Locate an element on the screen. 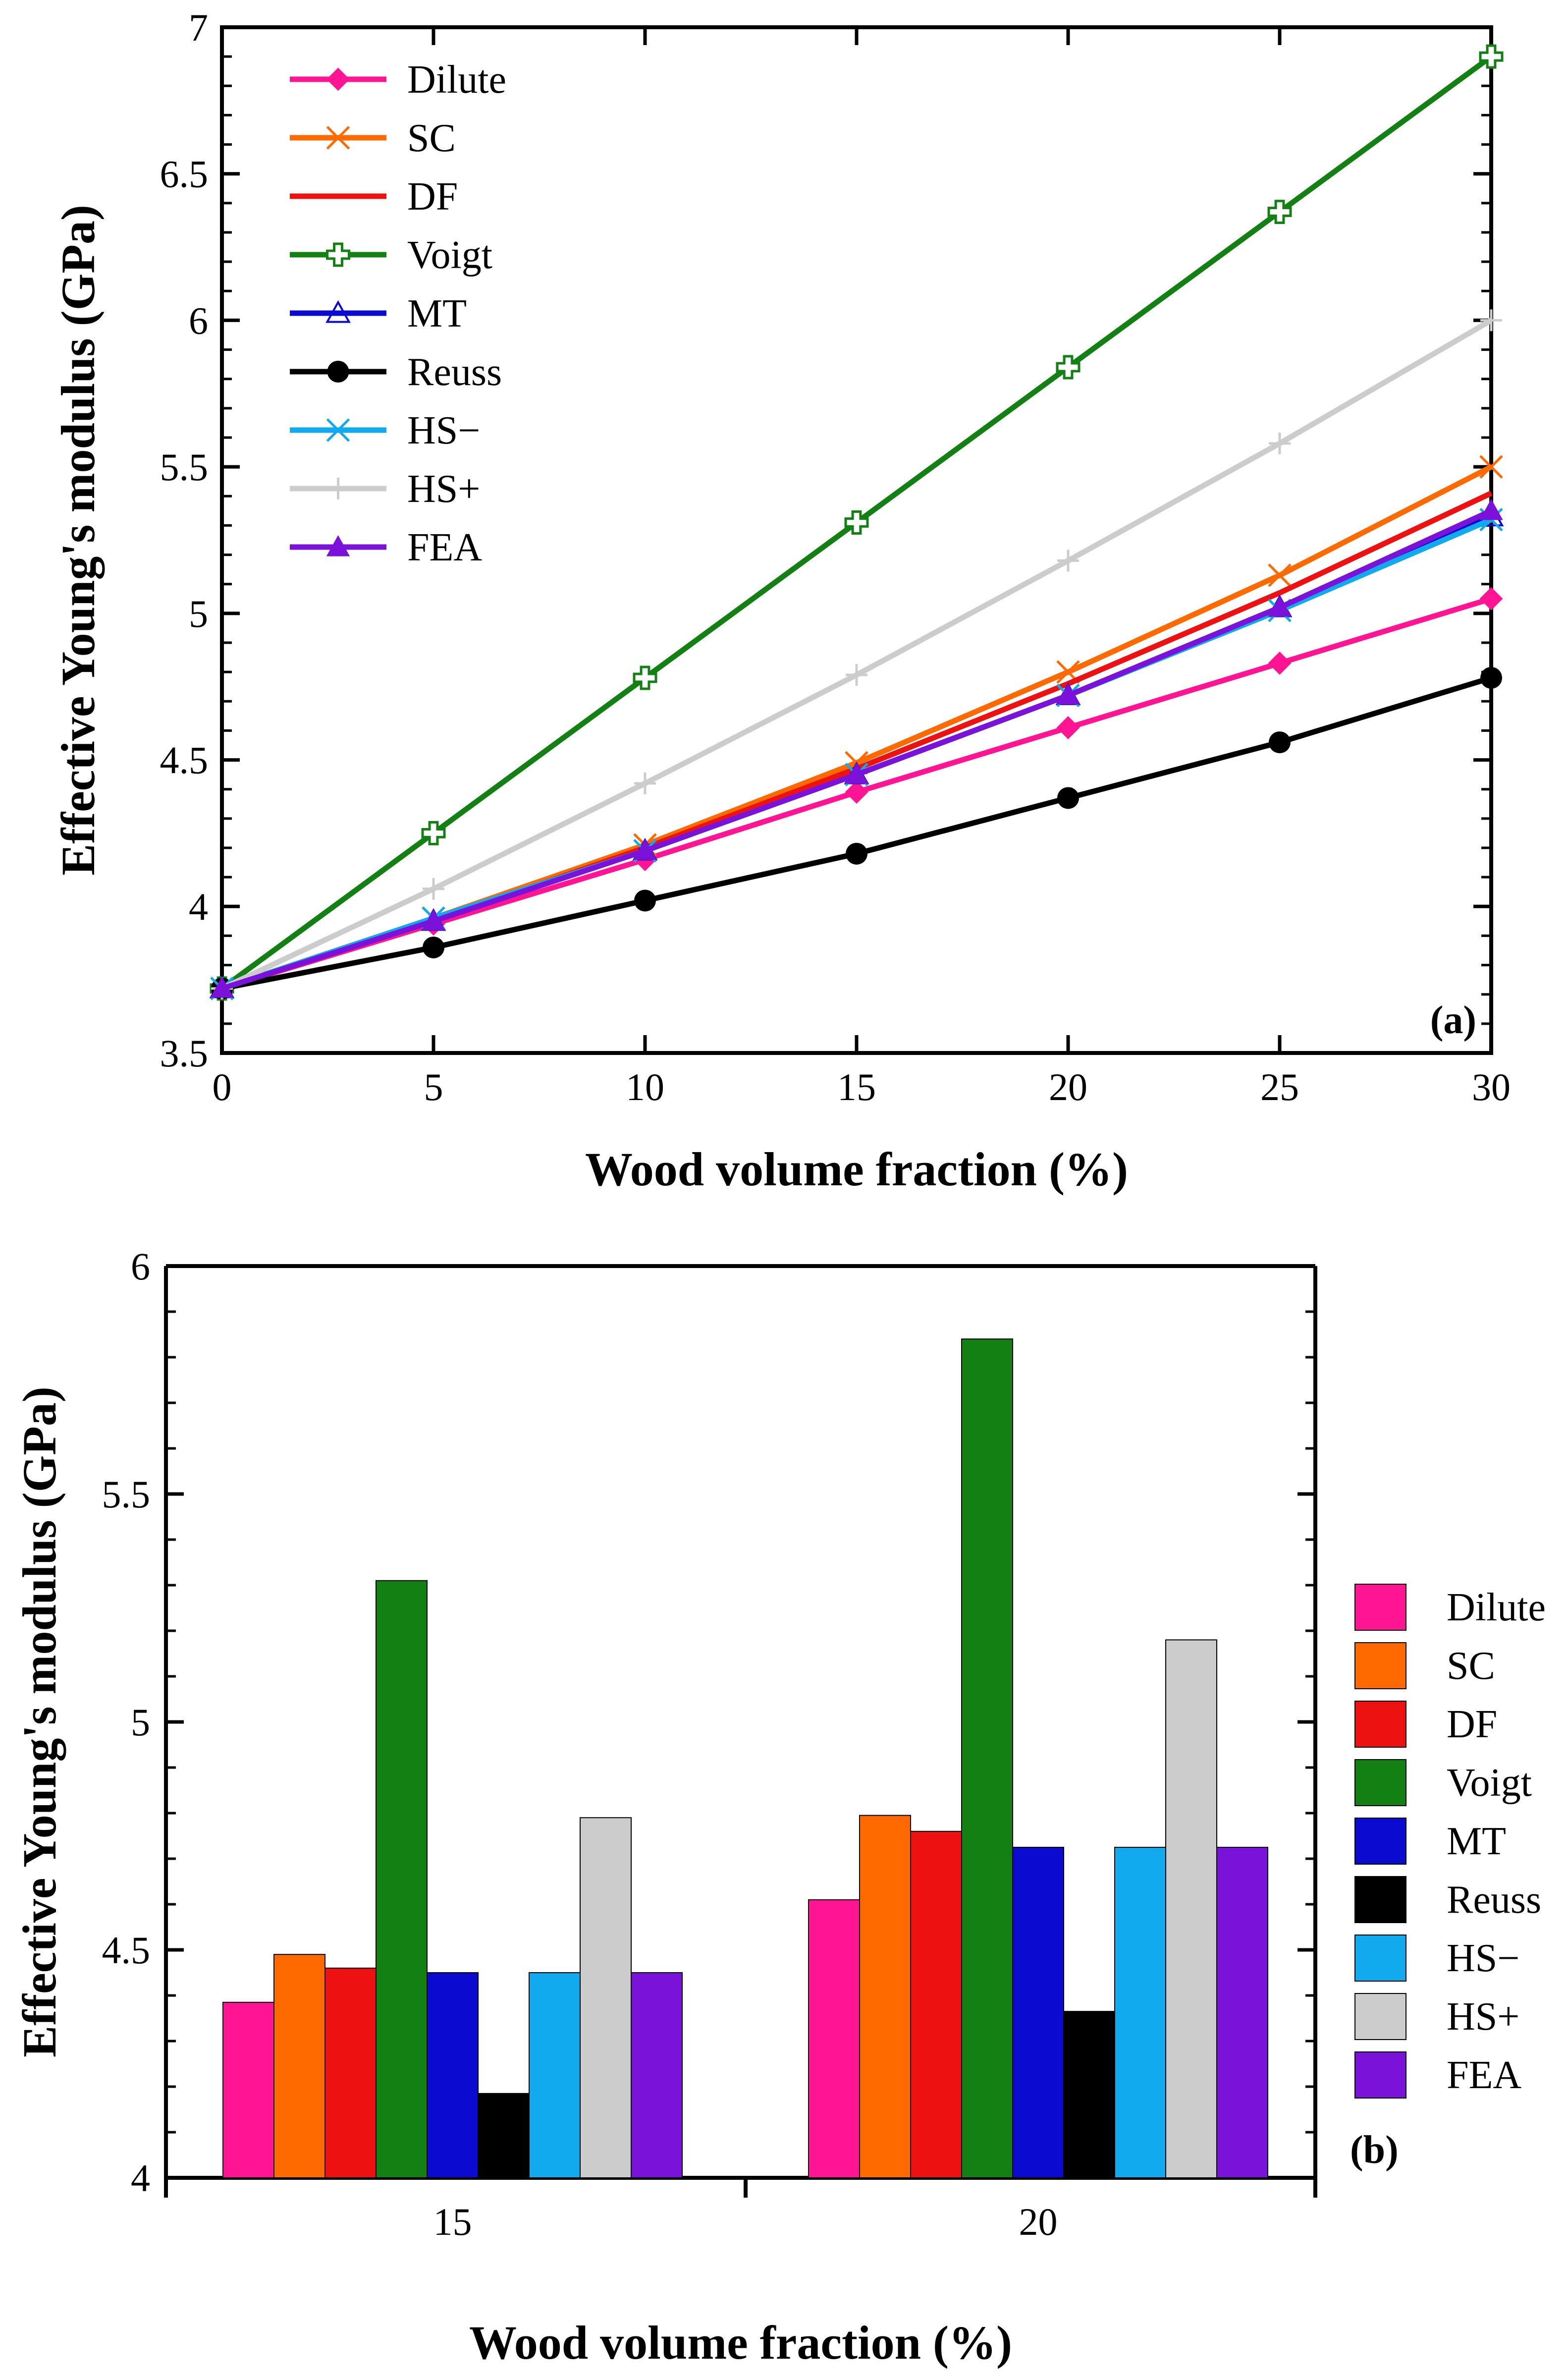 This screenshot has width=1568, height=2379. legend-label-sc: SC is located at coordinates (431, 138).